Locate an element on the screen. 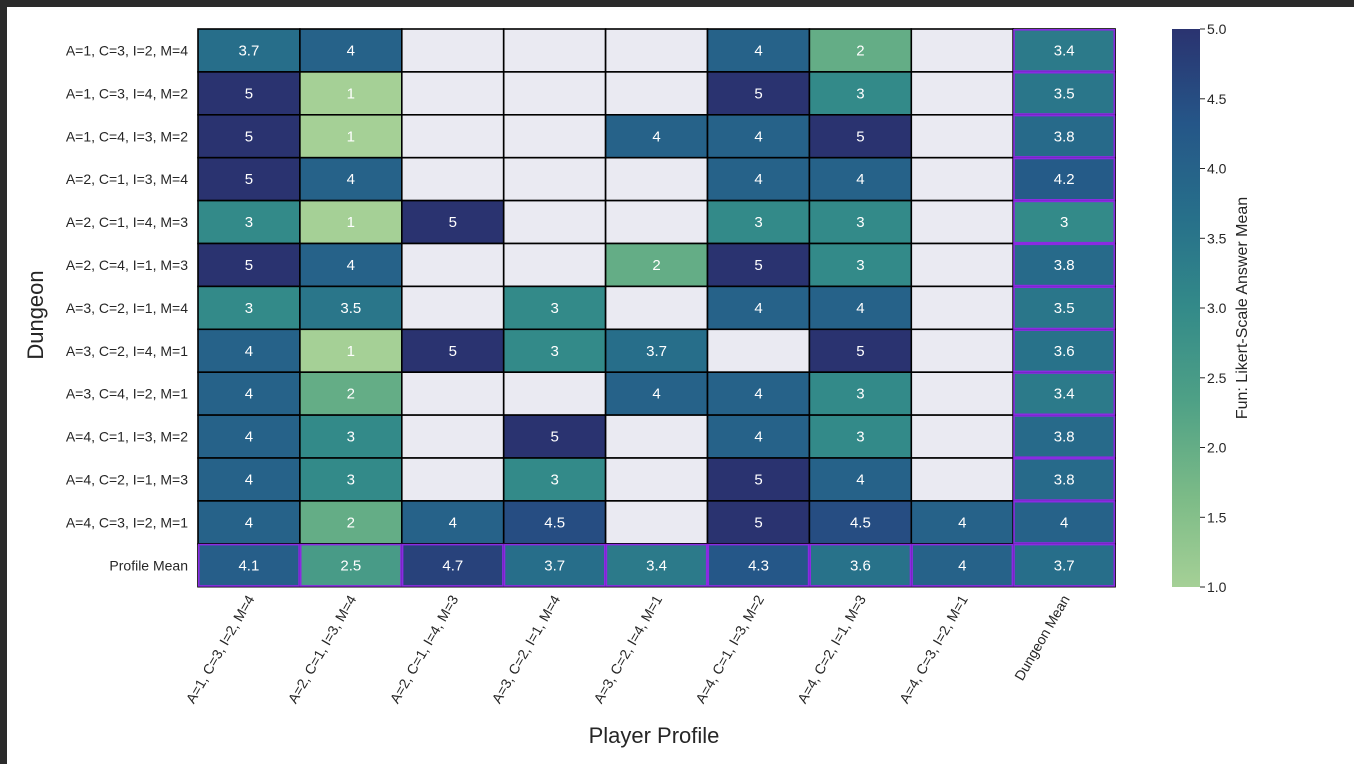 This screenshot has width=1354, height=764. column-label: A=2, C=1, I=3, M=4 is located at coordinates (321, 649).